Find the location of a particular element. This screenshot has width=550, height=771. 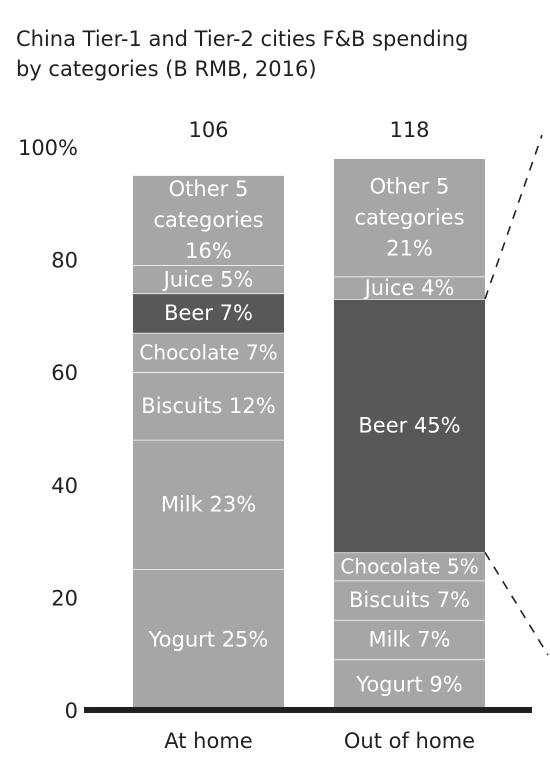

segment-label-juice-5: Juice 5% is located at coordinates (208, 279).